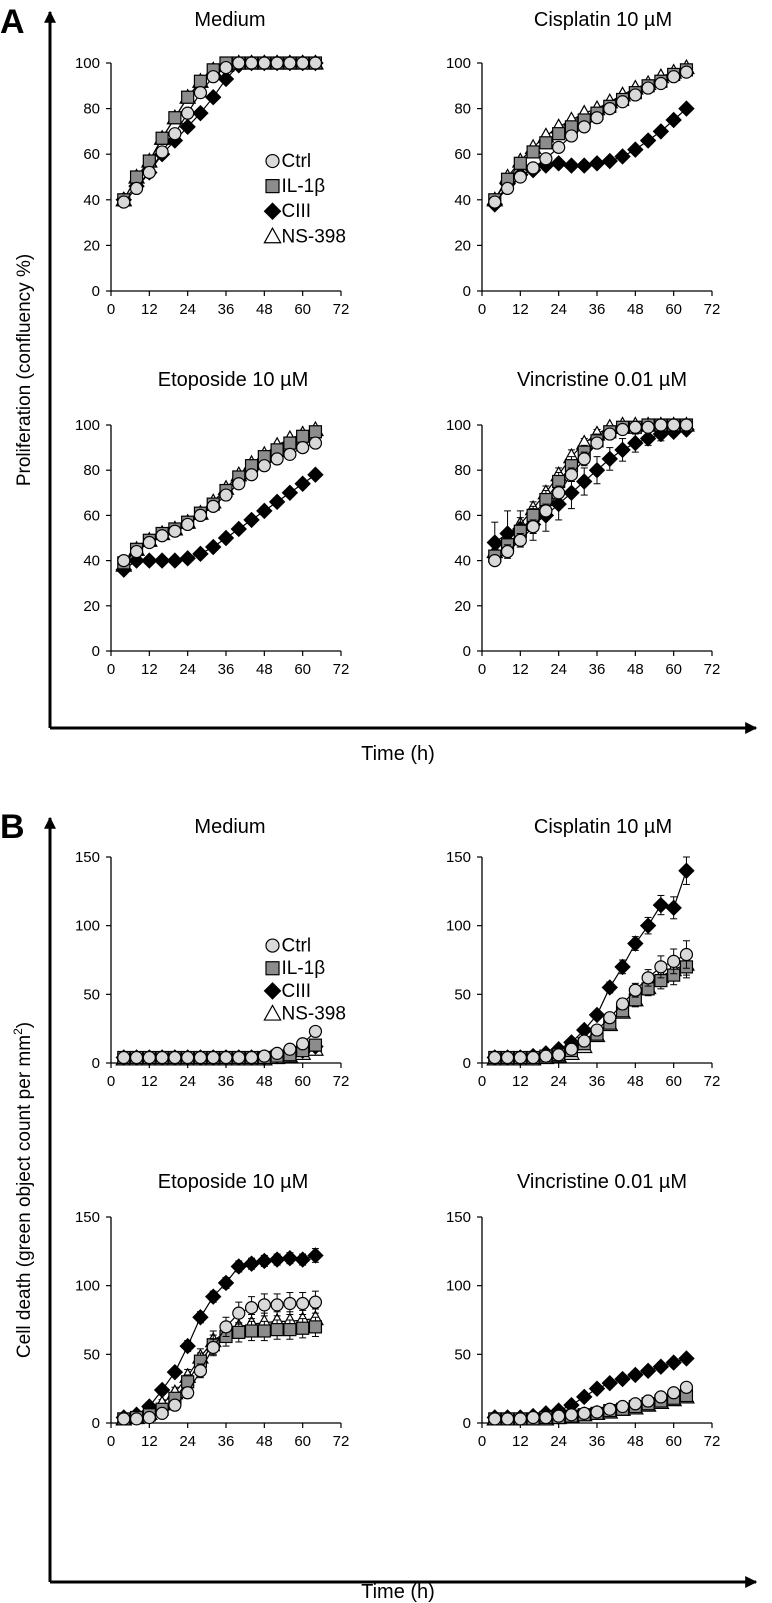 Image resolution: width=772 pixels, height=1603 pixels. I want to click on chart-B-etoposide: Etoposide 10 µM 0 12 24 36 48 60 72 0 50 100 150, so click(212, 1310).